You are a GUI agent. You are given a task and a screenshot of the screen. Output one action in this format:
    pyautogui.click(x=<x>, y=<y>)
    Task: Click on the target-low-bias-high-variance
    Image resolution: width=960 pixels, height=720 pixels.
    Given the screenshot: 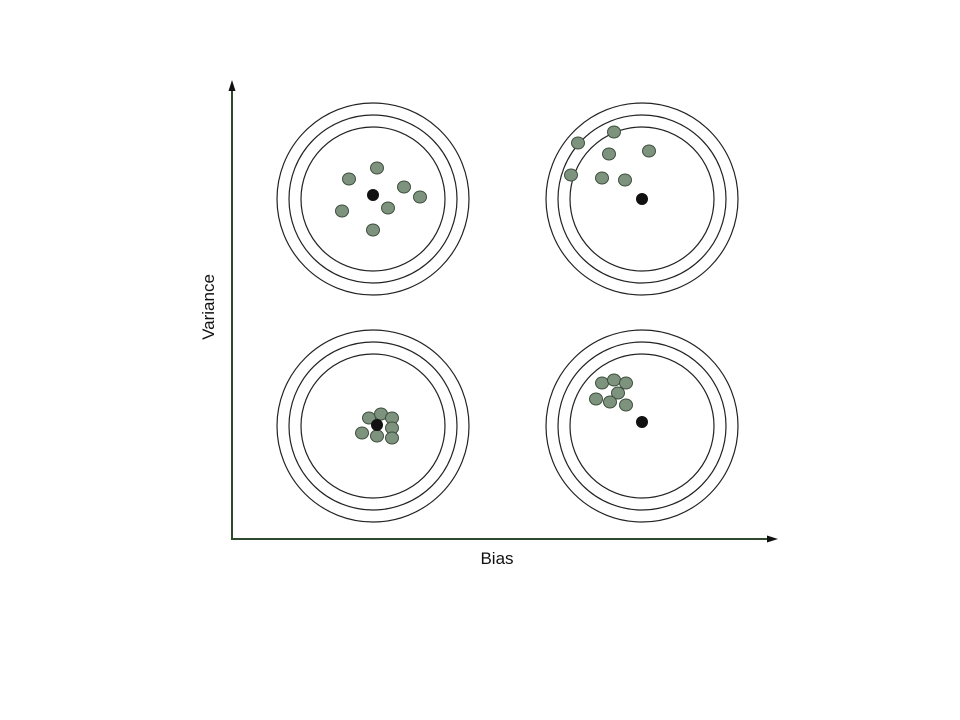 What is the action you would take?
    pyautogui.click(x=373, y=199)
    